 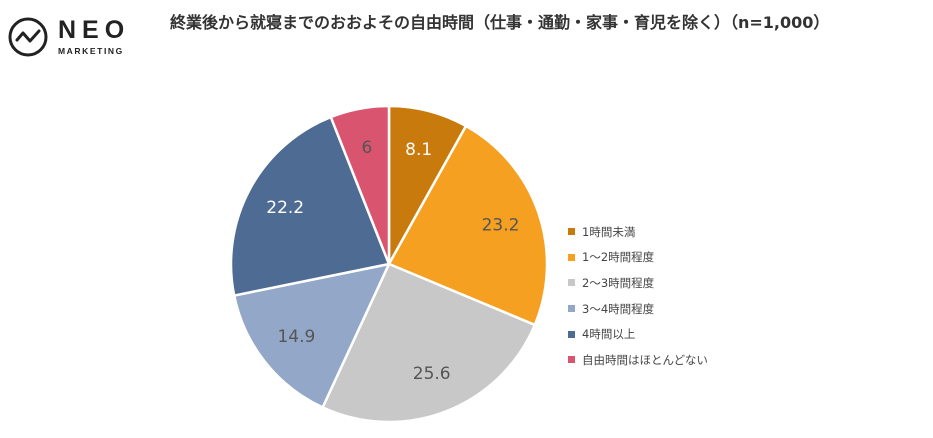 I want to click on legend-label: 4時間以上, so click(x=609, y=334).